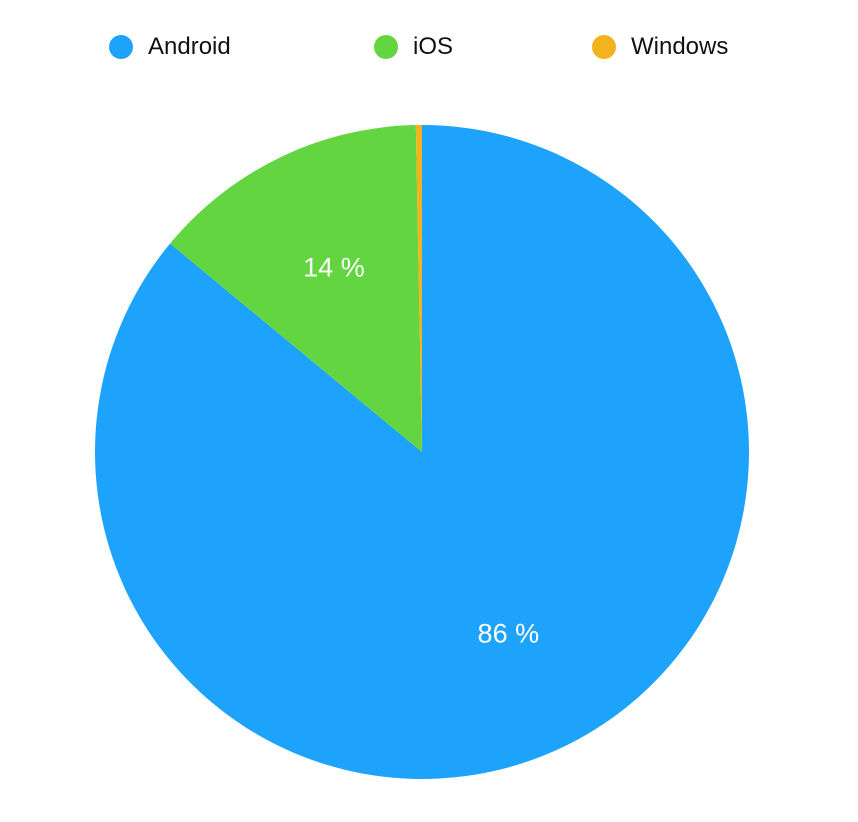  I want to click on pie-slice-ios, so click(296, 288).